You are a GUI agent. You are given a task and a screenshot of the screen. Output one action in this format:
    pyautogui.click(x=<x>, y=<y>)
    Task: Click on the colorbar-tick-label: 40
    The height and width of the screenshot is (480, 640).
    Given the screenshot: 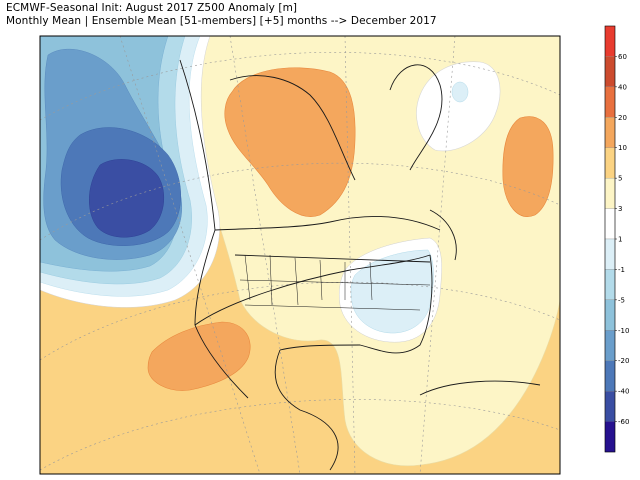 What is the action you would take?
    pyautogui.click(x=622, y=87)
    